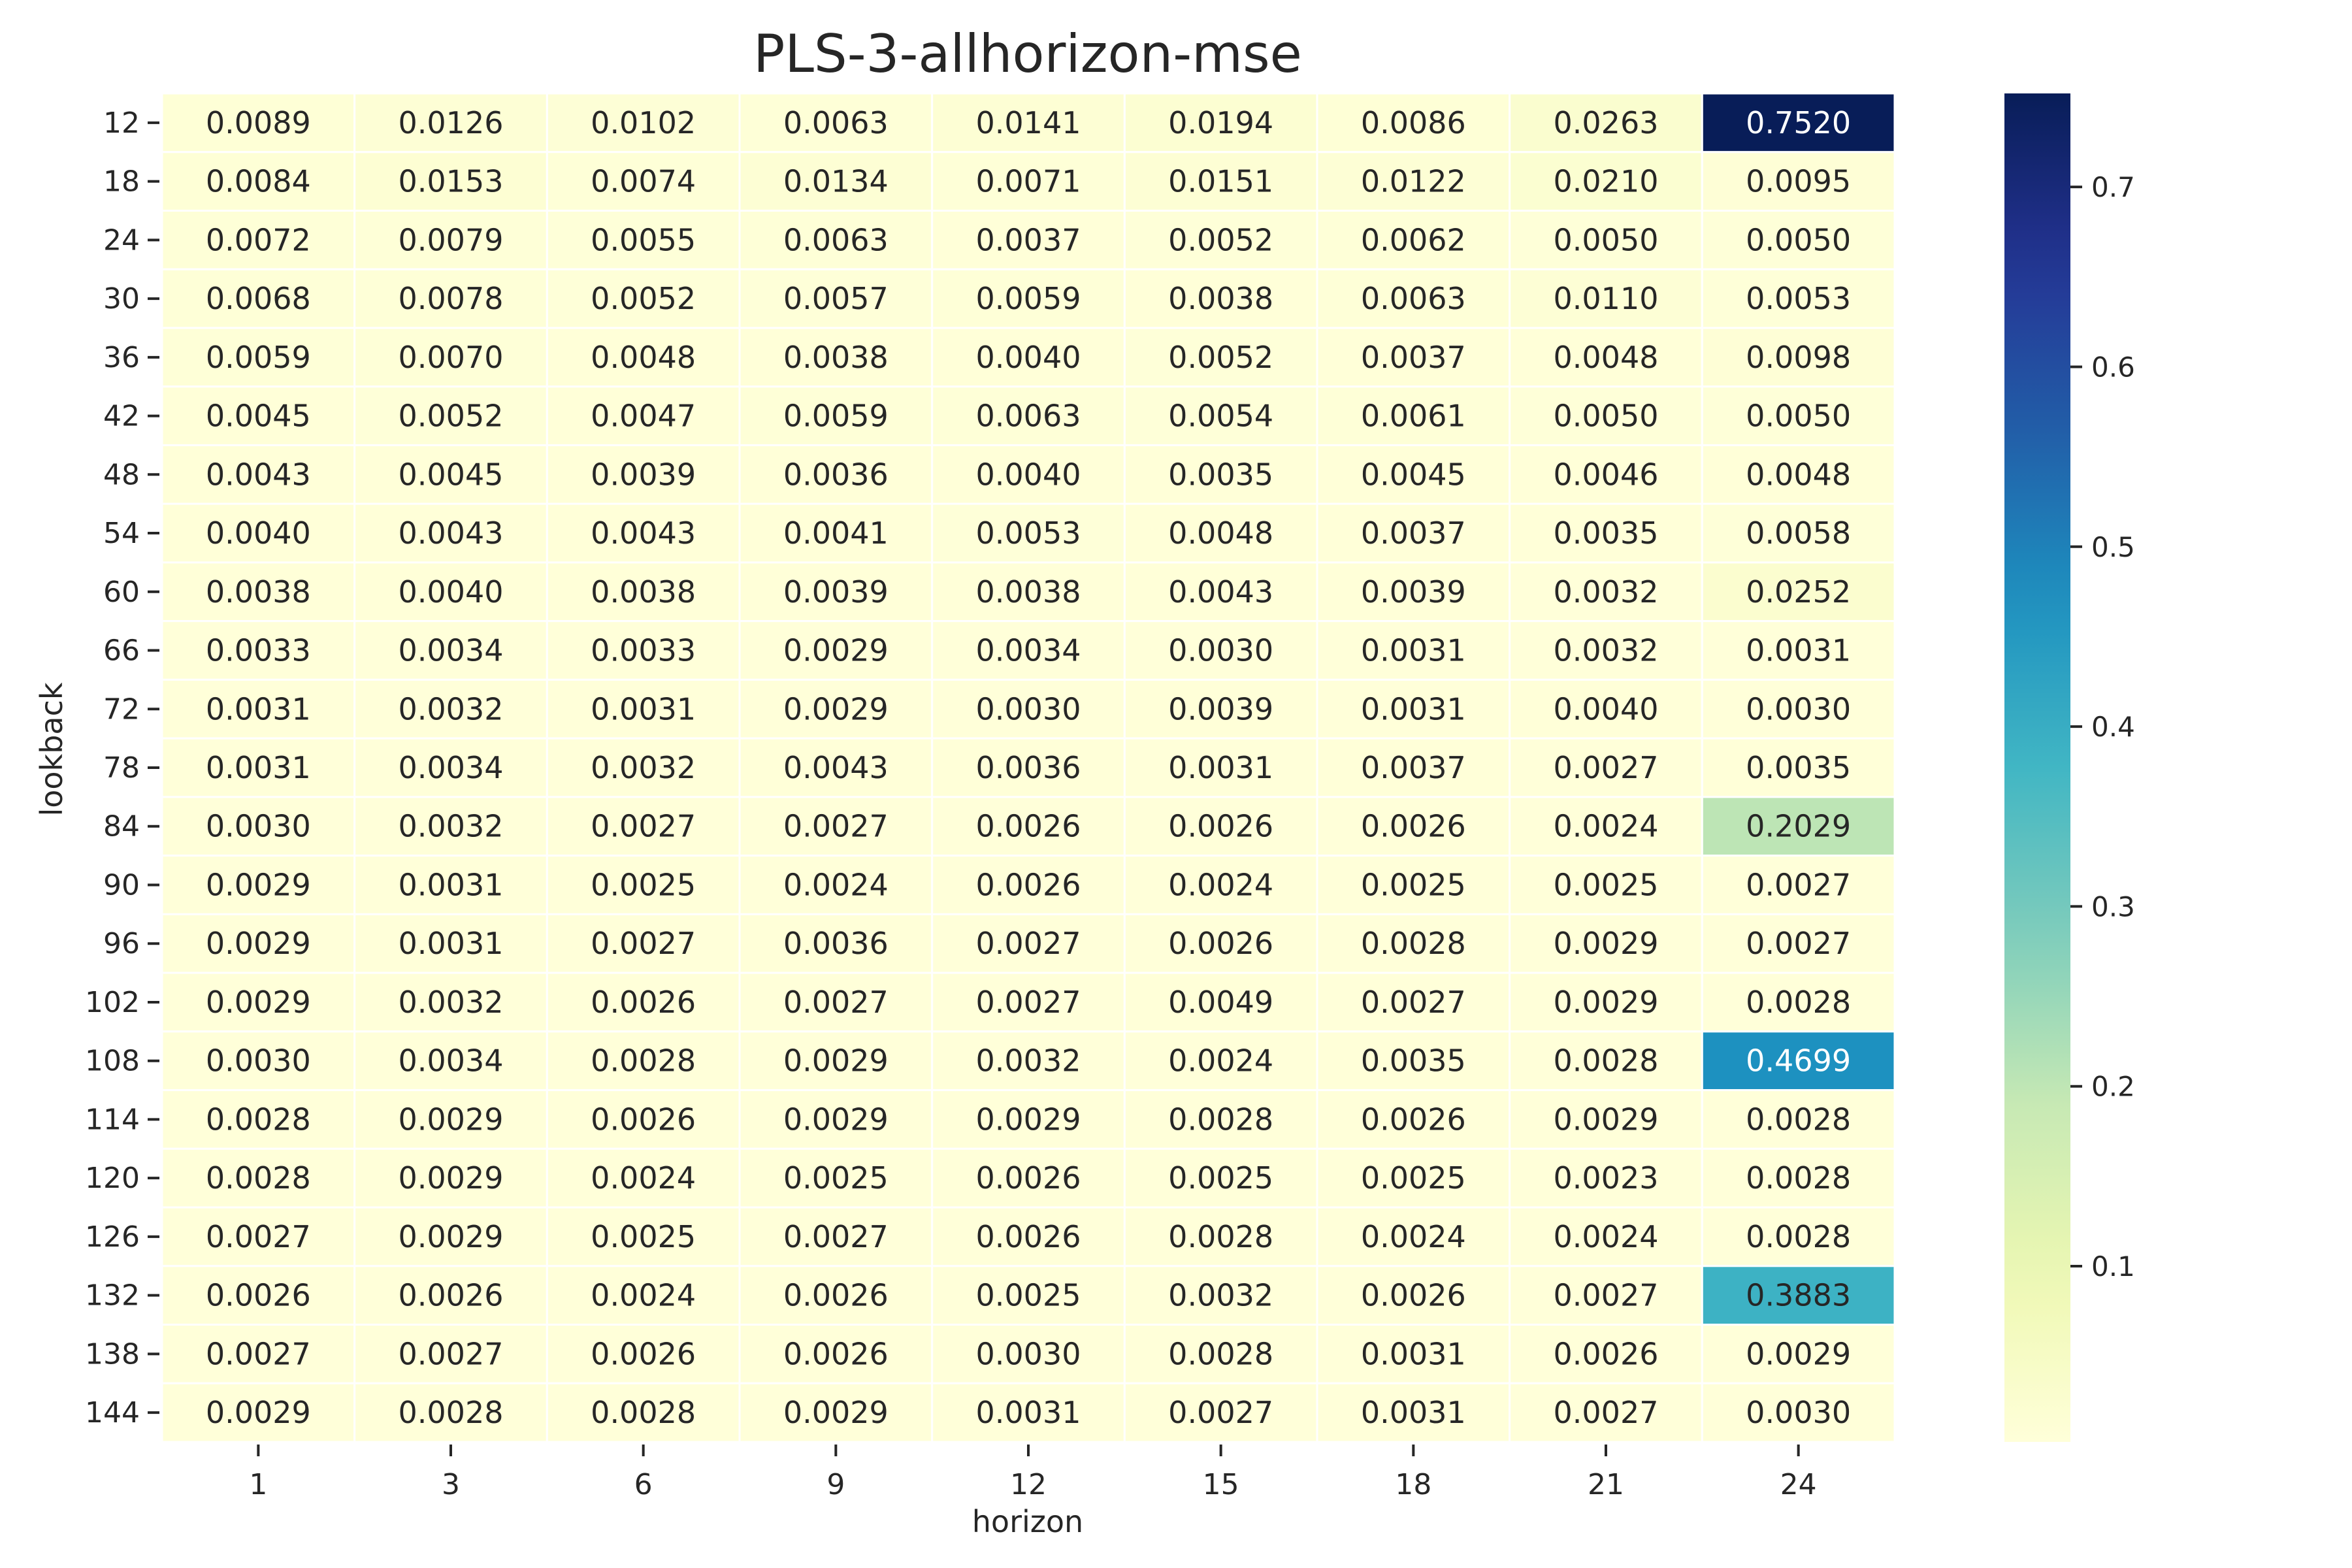 The image size is (2352, 1568). I want to click on x-tick-label: 21, so click(1606, 1484).